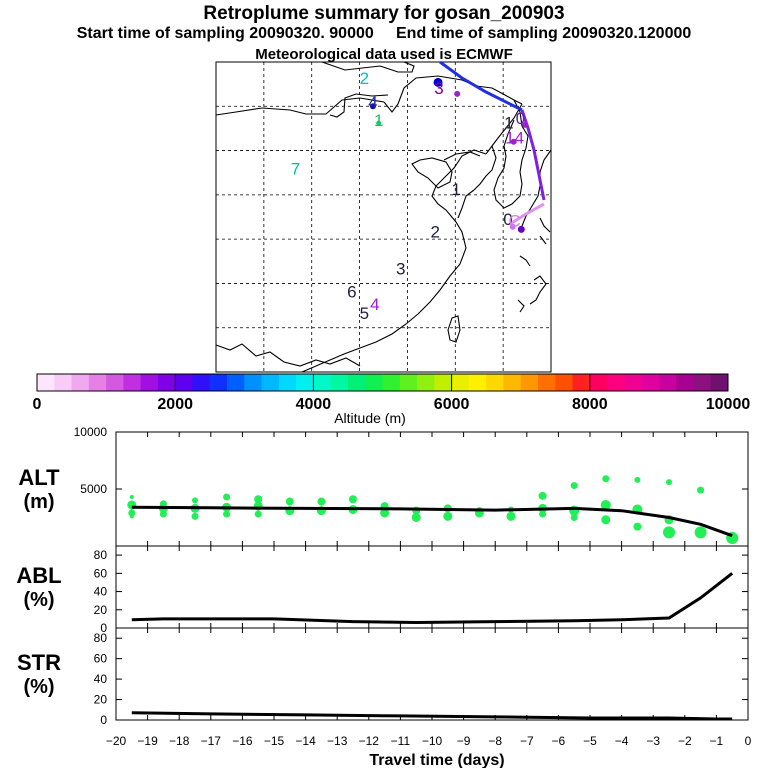 Image resolution: width=768 pixels, height=768 pixels. I want to click on trajectory-label: 14, so click(514, 137).